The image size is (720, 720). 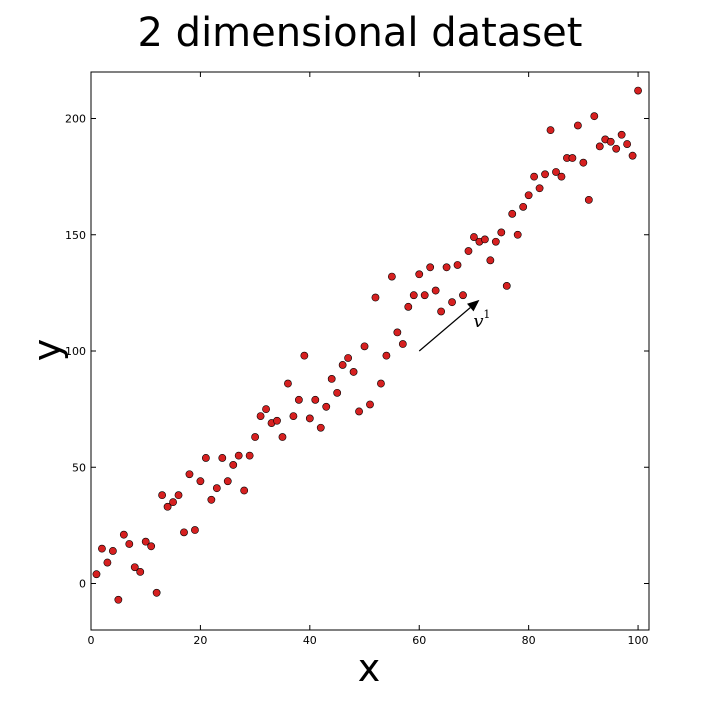 What do you see at coordinates (310, 640) in the screenshot?
I see `x-tick-label: 40` at bounding box center [310, 640].